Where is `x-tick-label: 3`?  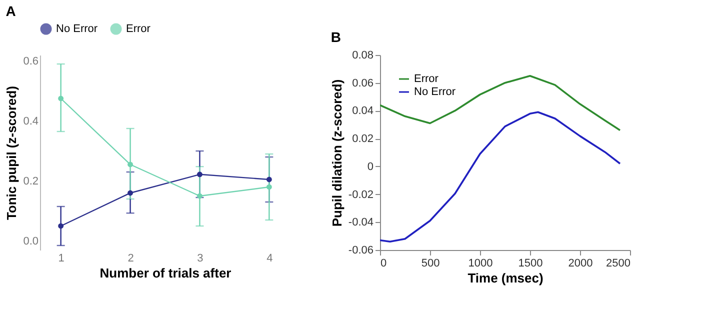
x-tick-label: 3 is located at coordinates (200, 258).